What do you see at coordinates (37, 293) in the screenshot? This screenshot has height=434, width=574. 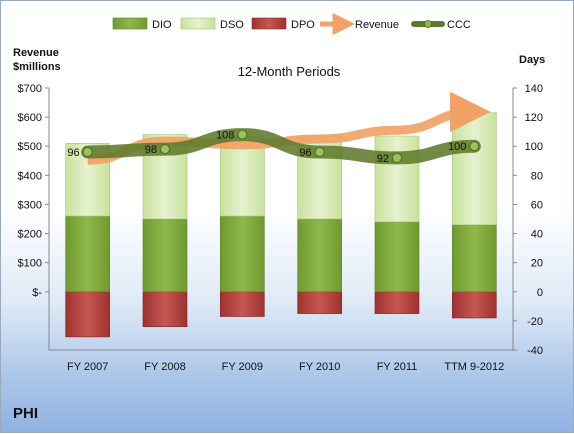 I see `left-tick-label: $-` at bounding box center [37, 293].